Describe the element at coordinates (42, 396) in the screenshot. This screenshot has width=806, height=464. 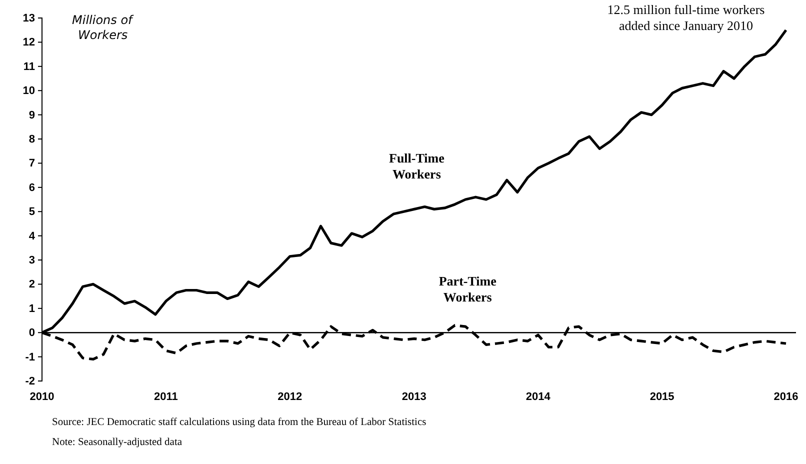
I see `x-tick-label: 2010` at that location.